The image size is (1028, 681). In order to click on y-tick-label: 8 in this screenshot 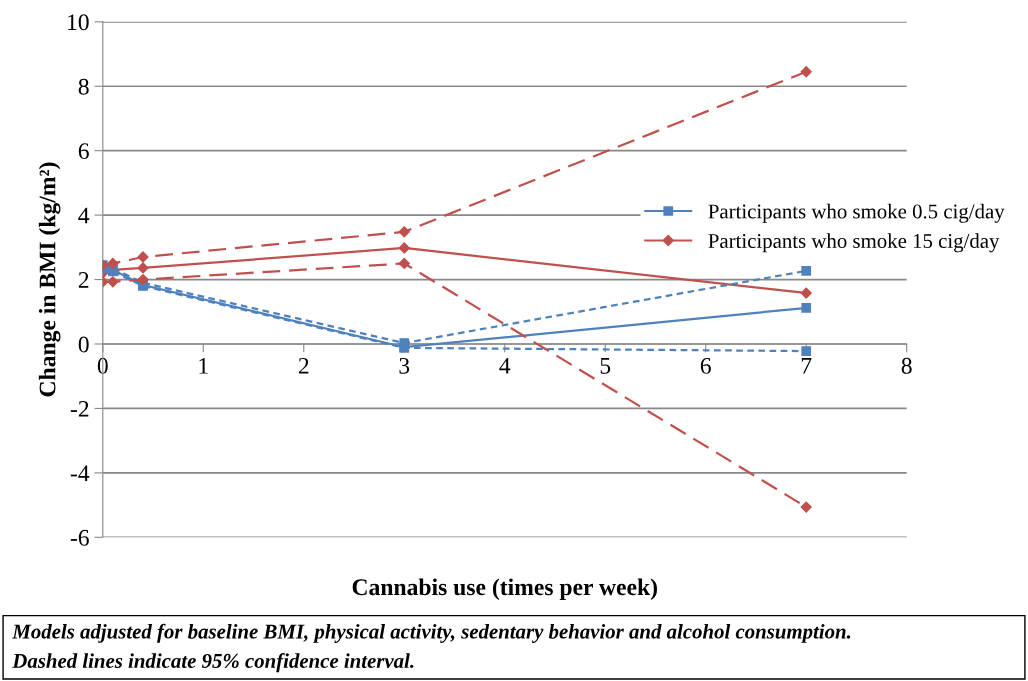, I will do `click(83, 86)`.